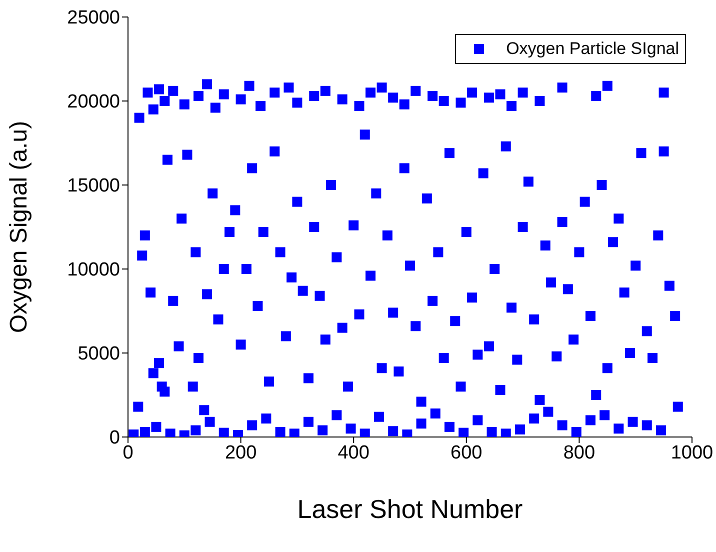 The width and height of the screenshot is (716, 552). I want to click on y-tick-label: 0, so click(114, 438).